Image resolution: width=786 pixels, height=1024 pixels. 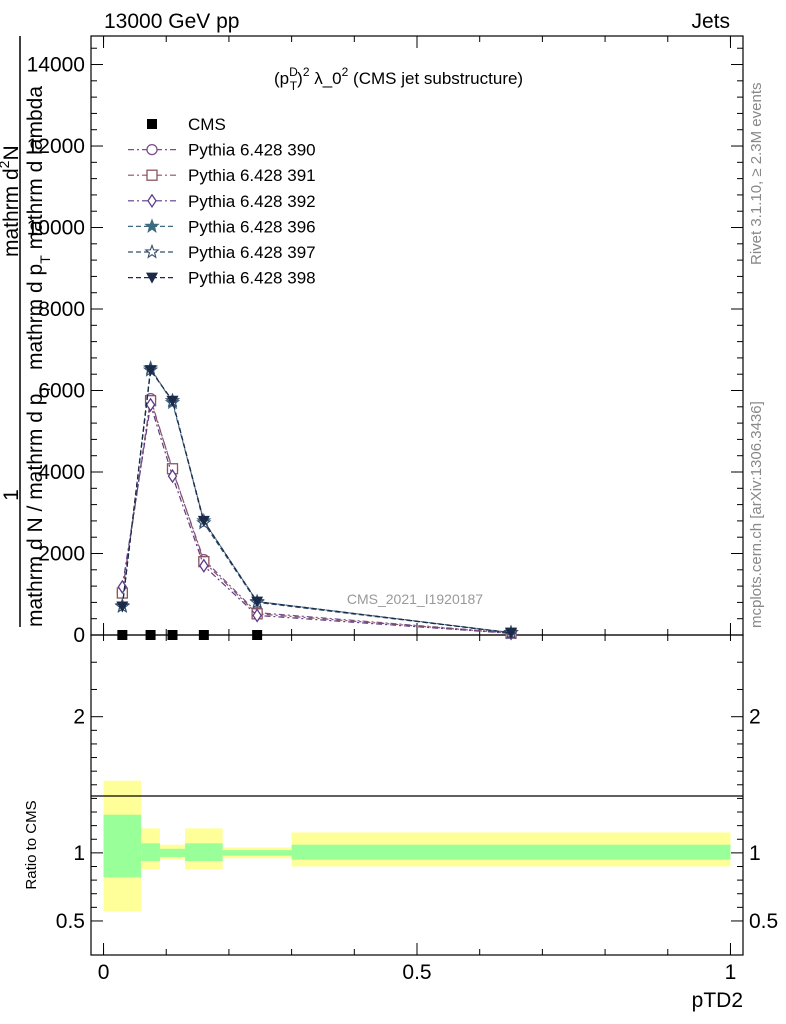 I want to click on plot-title-p: (p, so click(x=281, y=78).